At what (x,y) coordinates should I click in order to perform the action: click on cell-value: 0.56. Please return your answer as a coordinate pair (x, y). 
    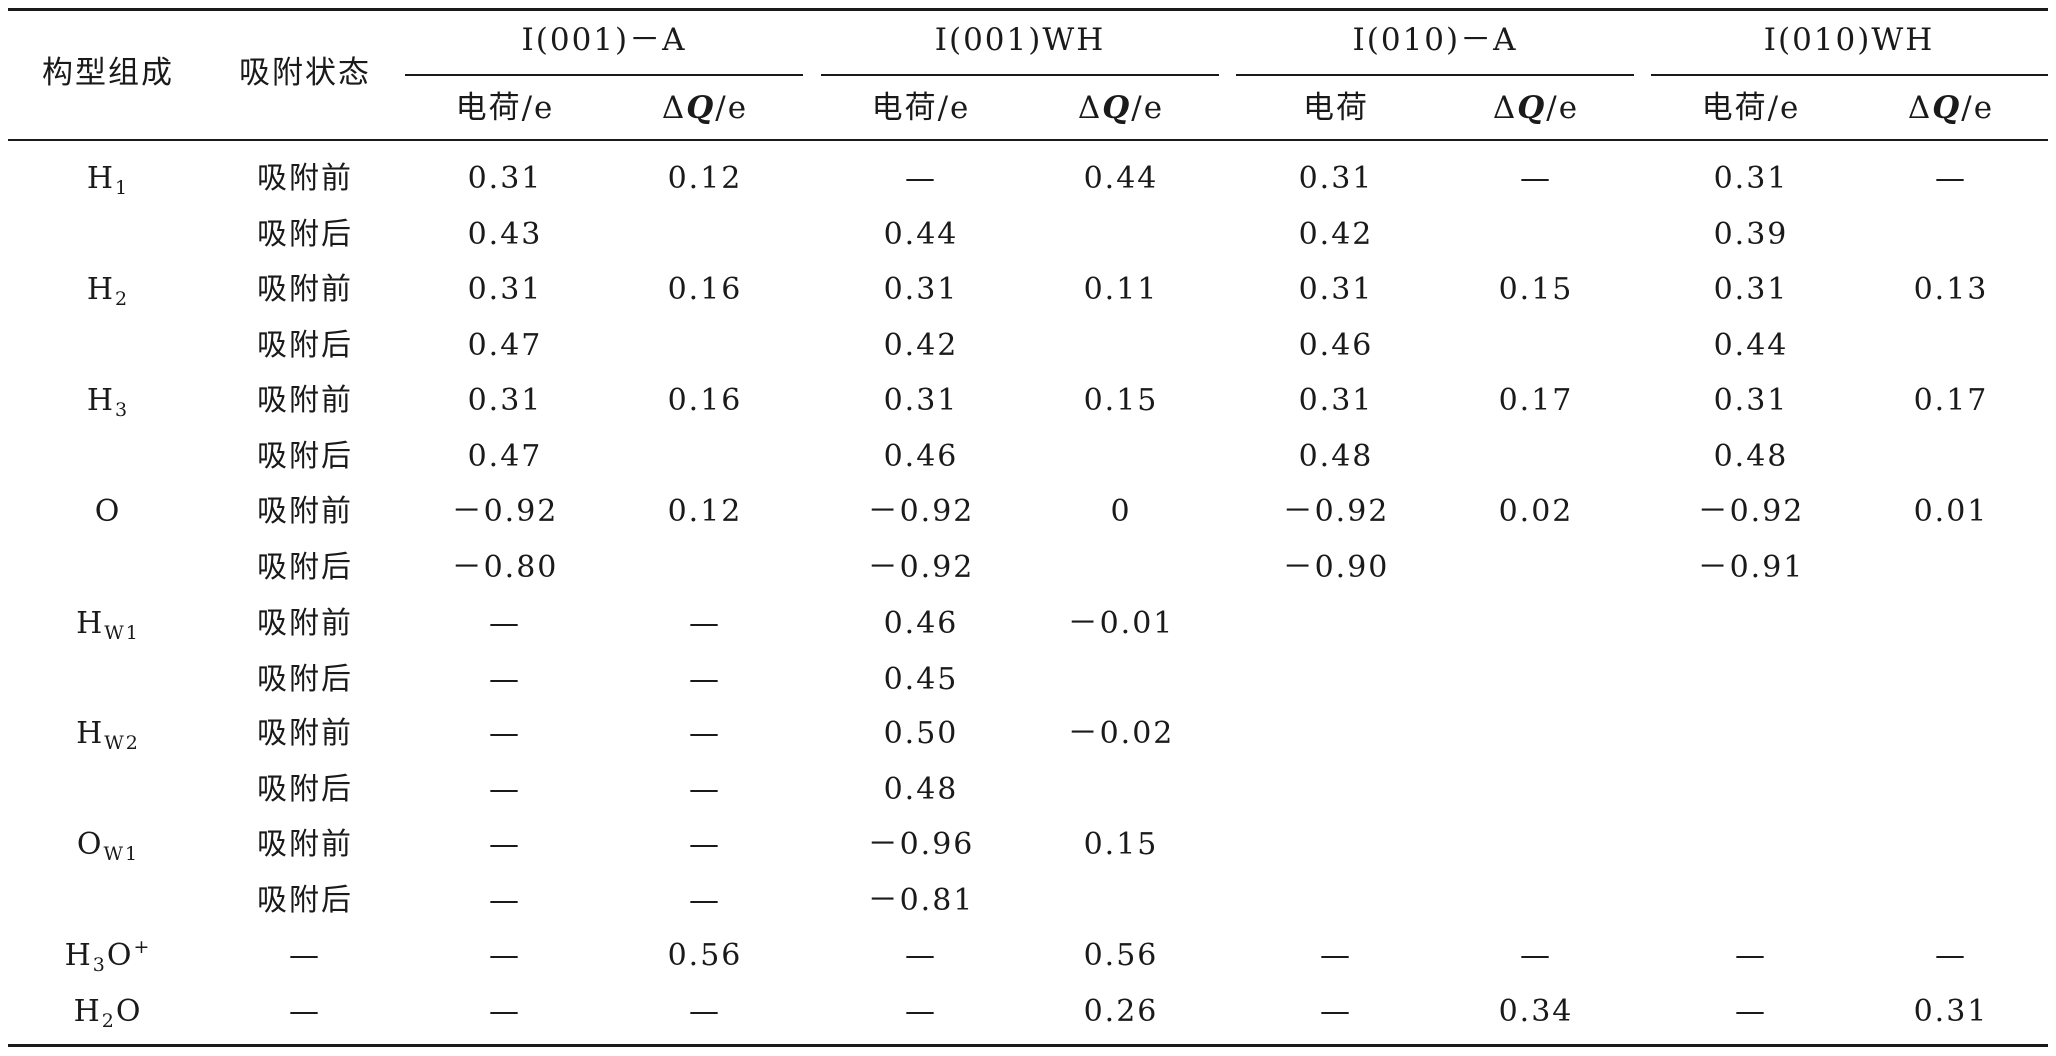
    Looking at the image, I should click on (1121, 955).